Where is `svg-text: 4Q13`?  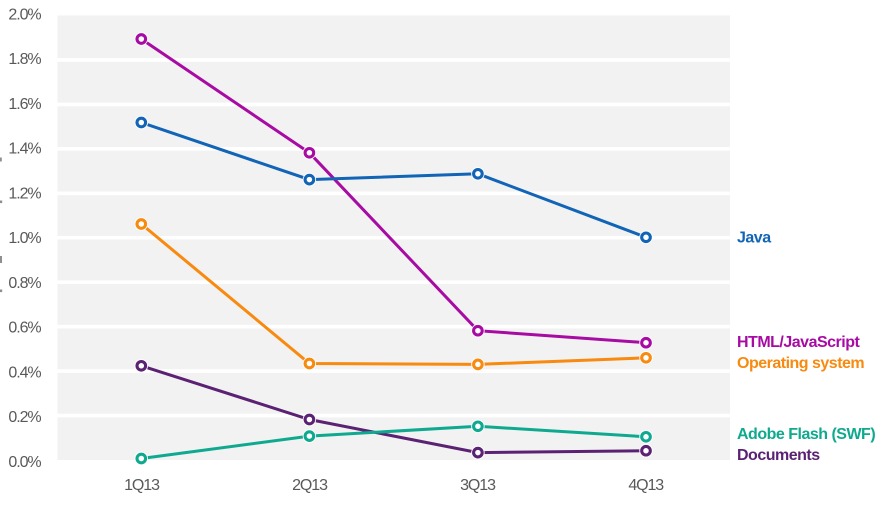
svg-text: 4Q13 is located at coordinates (646, 485).